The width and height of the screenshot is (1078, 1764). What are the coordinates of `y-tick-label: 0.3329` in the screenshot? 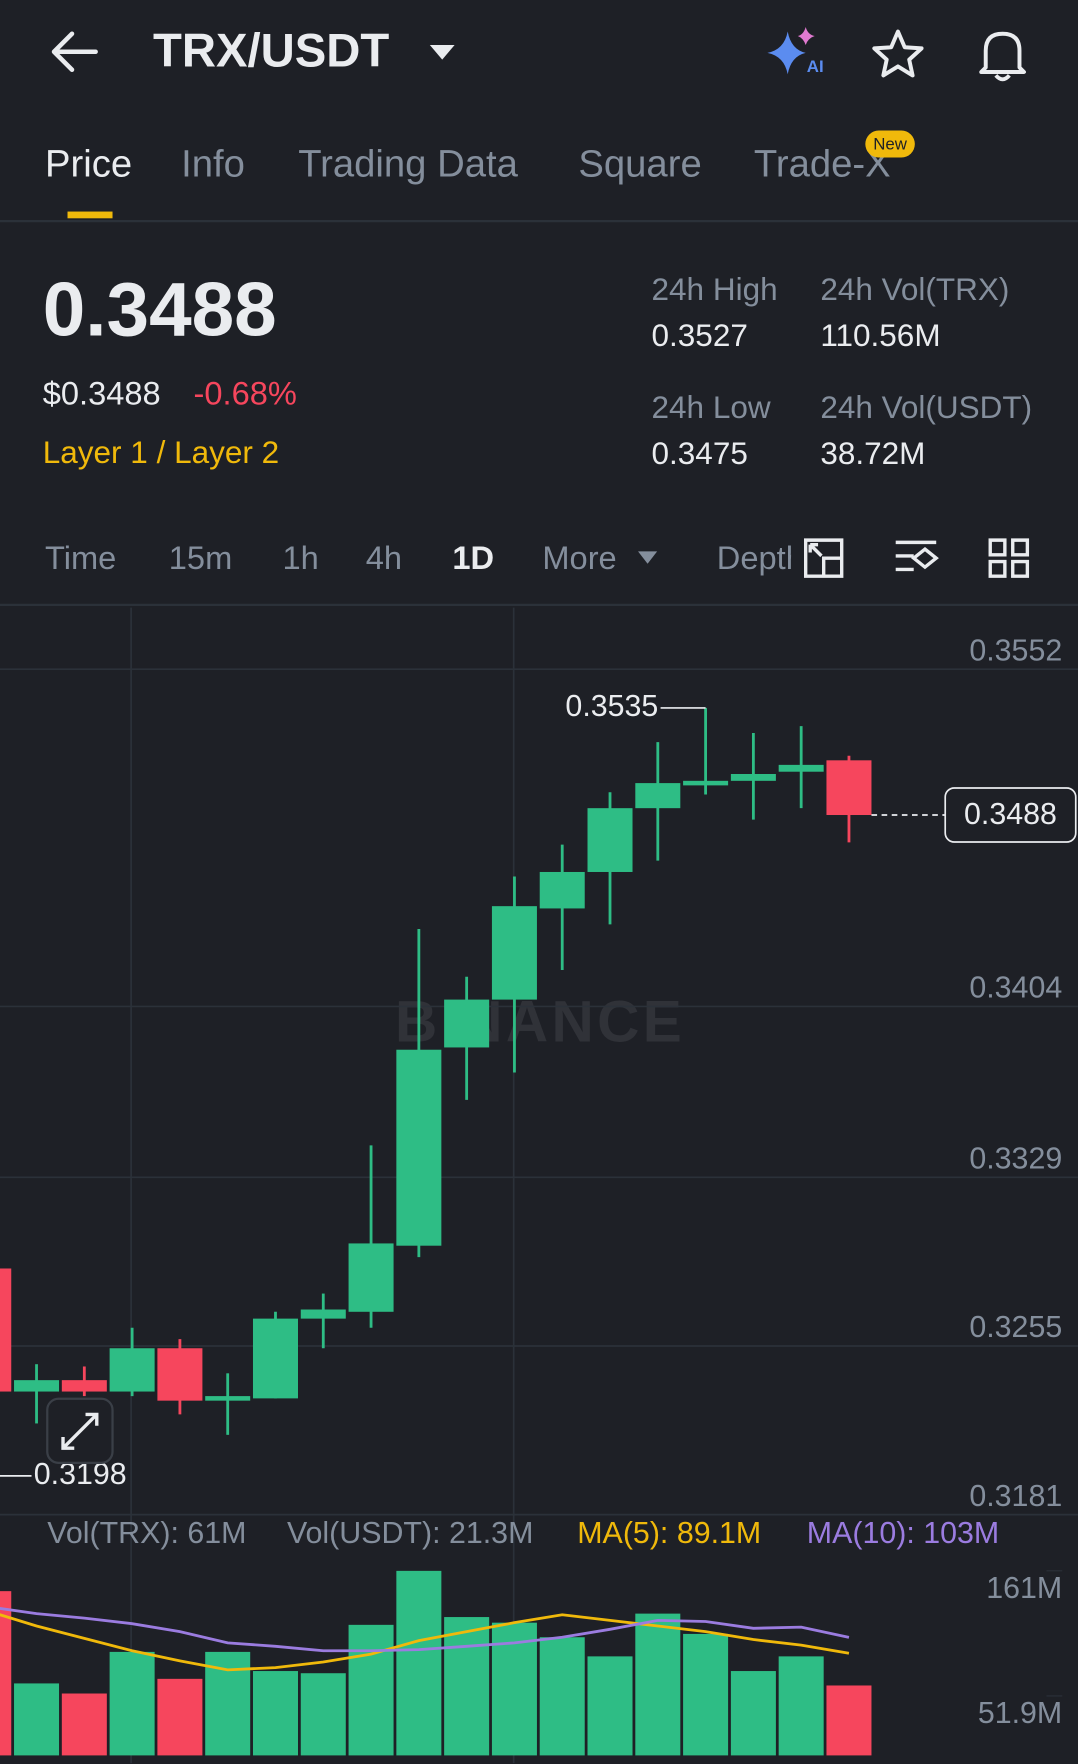 It's located at (1015, 1158).